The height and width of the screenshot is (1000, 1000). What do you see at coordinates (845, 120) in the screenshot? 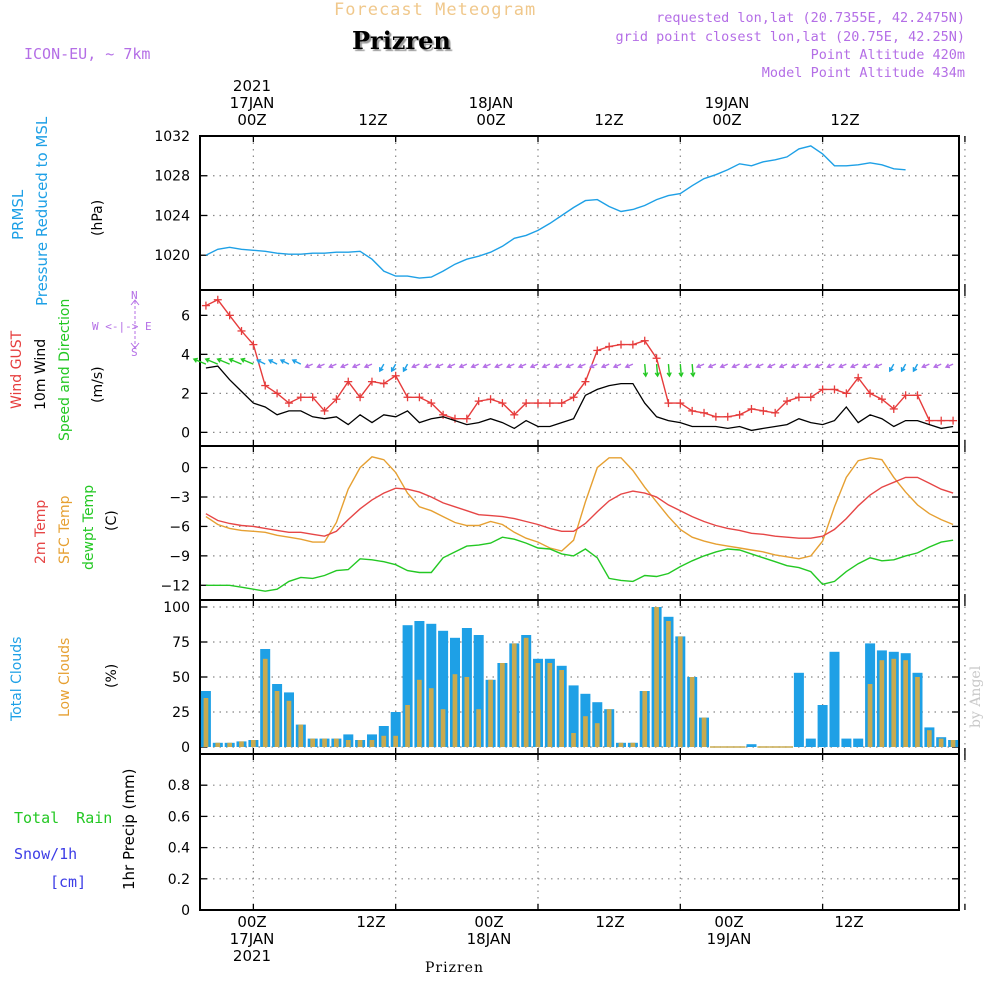
I see `top-tick-label: 12Z` at bounding box center [845, 120].